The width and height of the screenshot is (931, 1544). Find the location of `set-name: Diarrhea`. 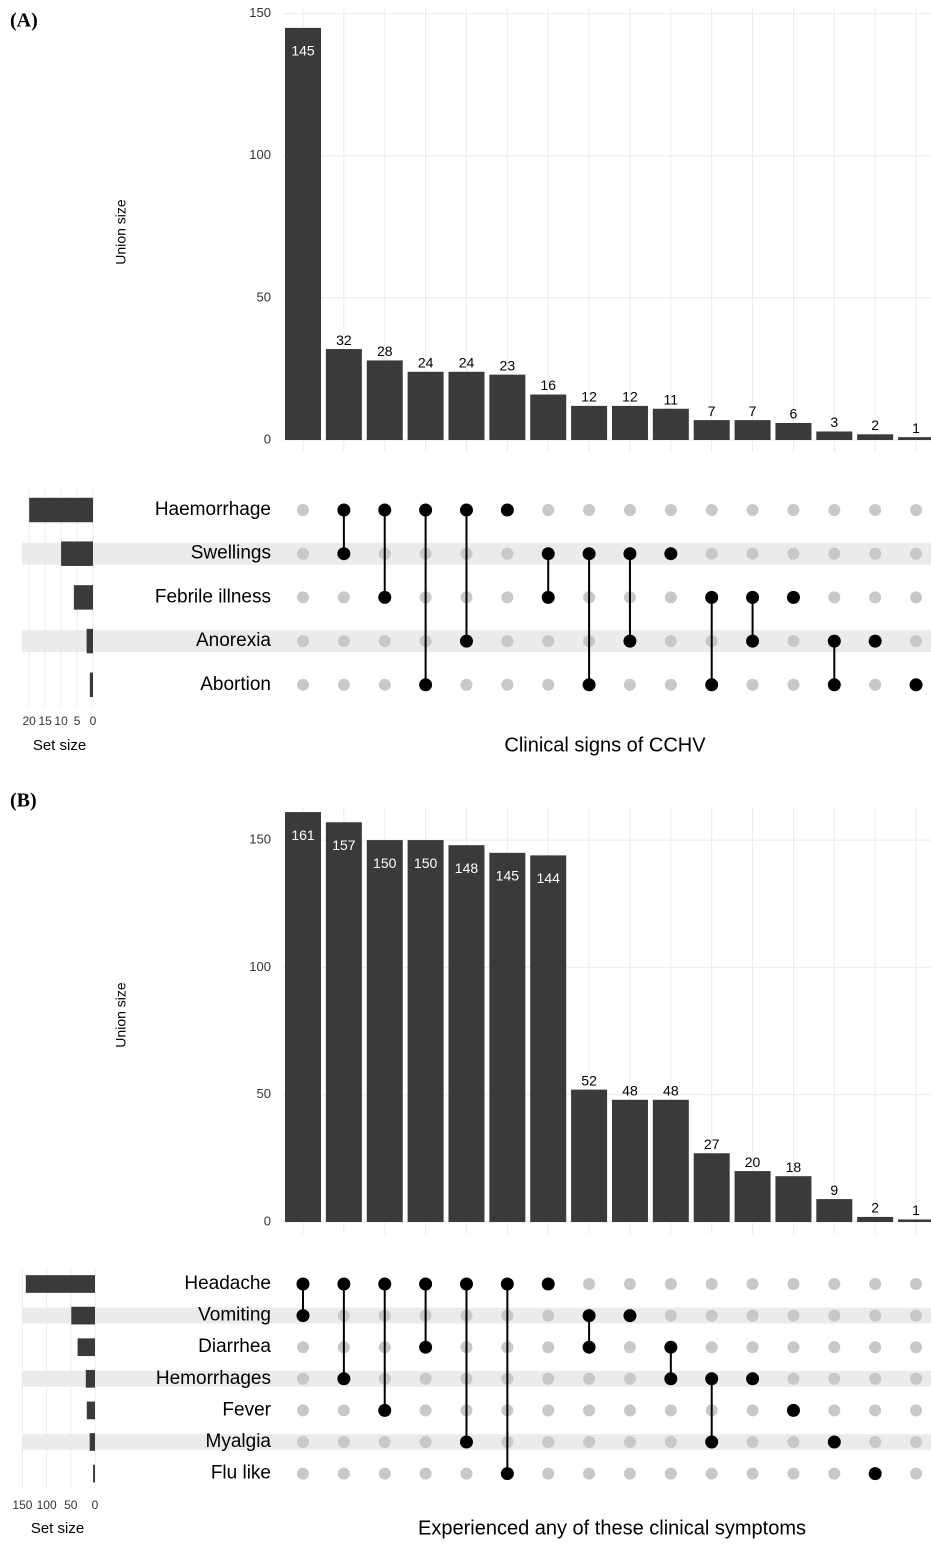

set-name: Diarrhea is located at coordinates (234, 1346).